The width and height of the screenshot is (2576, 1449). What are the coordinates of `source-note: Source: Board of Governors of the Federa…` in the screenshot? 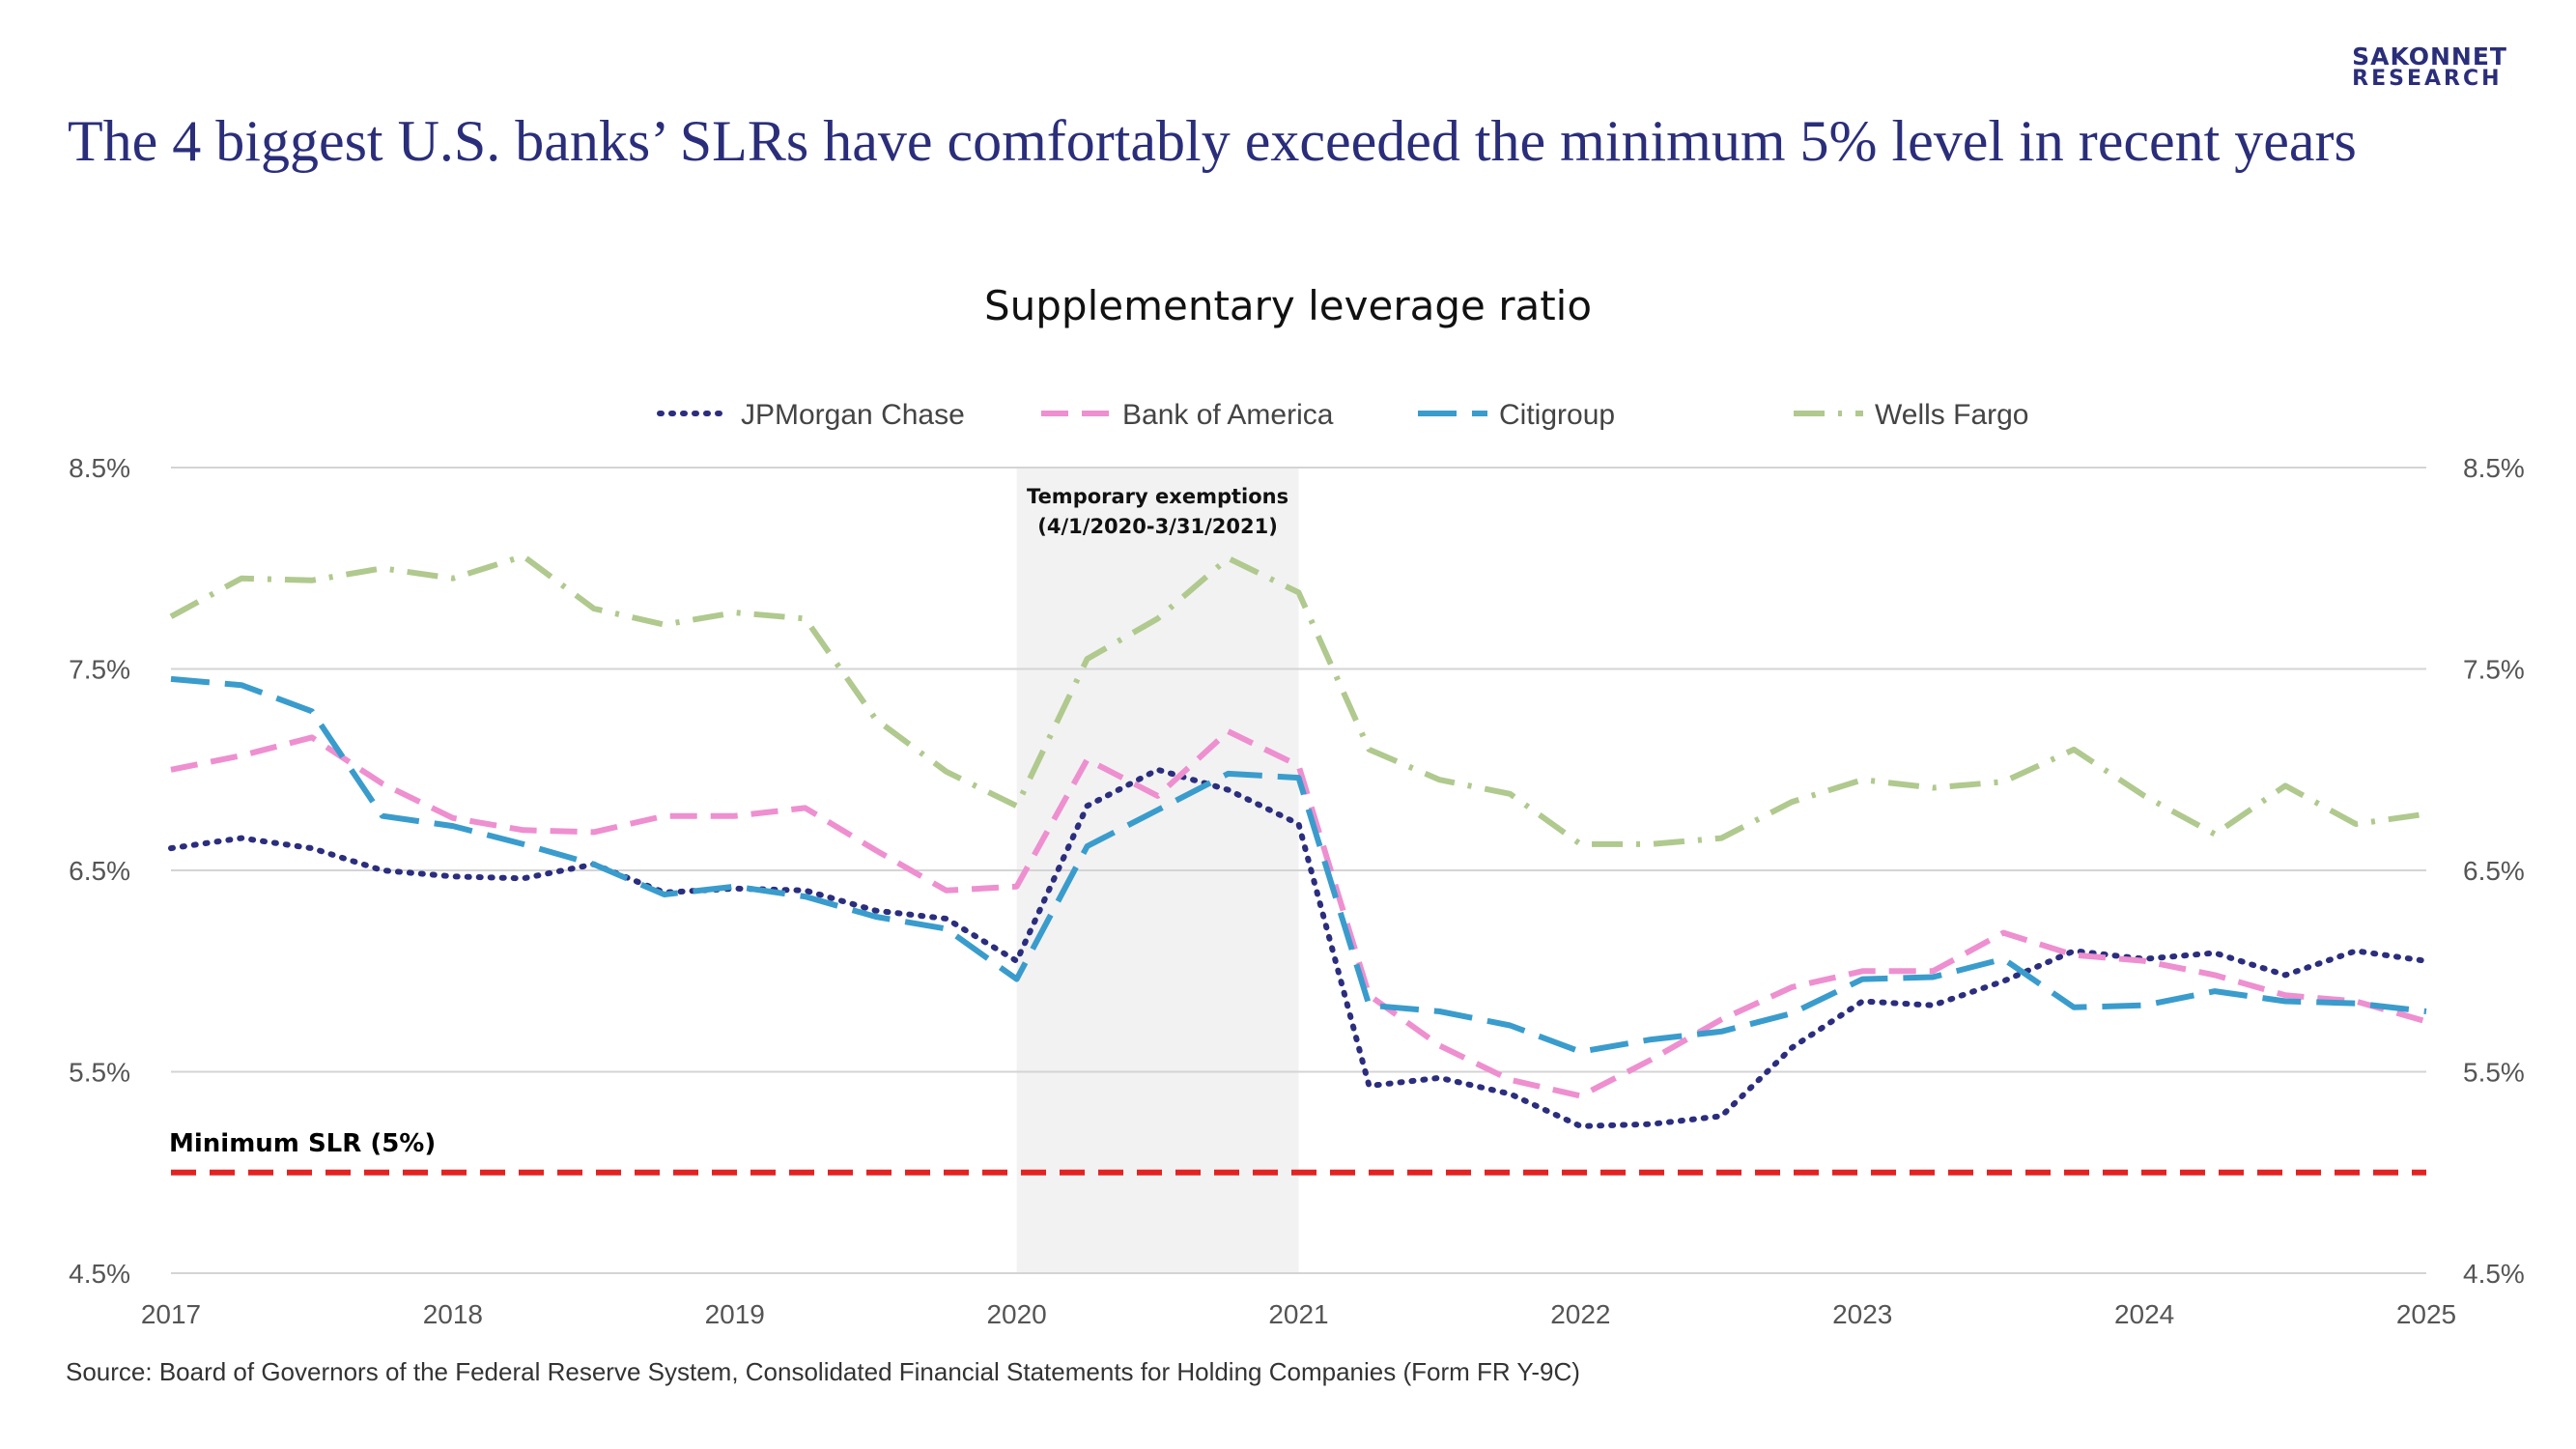 It's located at (823, 1371).